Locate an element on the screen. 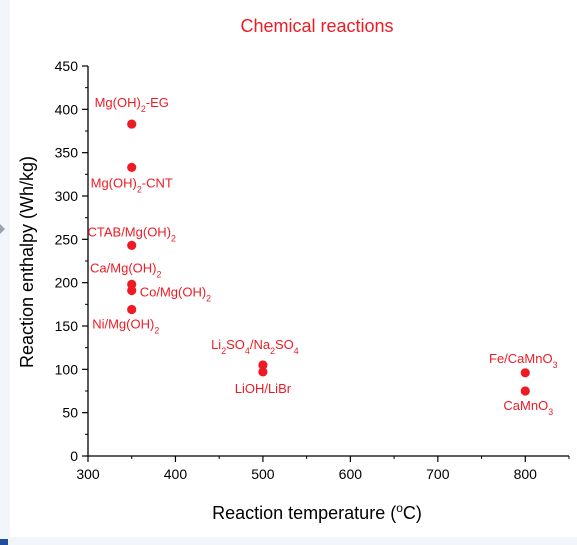  data-label: Mg(OH)2-CNT is located at coordinates (132, 184).